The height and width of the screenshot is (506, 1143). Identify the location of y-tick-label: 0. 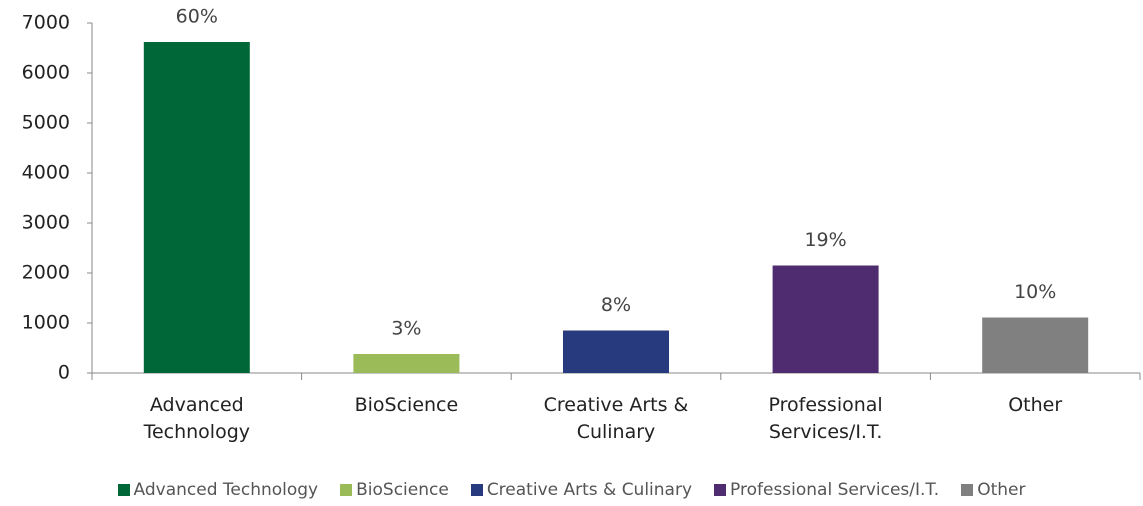
(64, 373).